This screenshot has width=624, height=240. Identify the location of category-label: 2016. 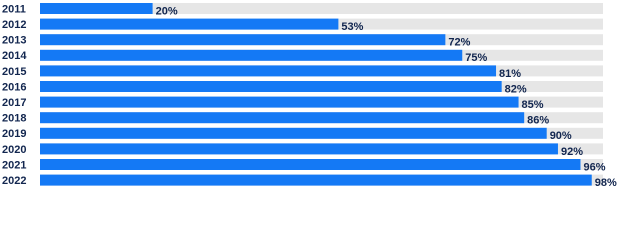
(14, 87).